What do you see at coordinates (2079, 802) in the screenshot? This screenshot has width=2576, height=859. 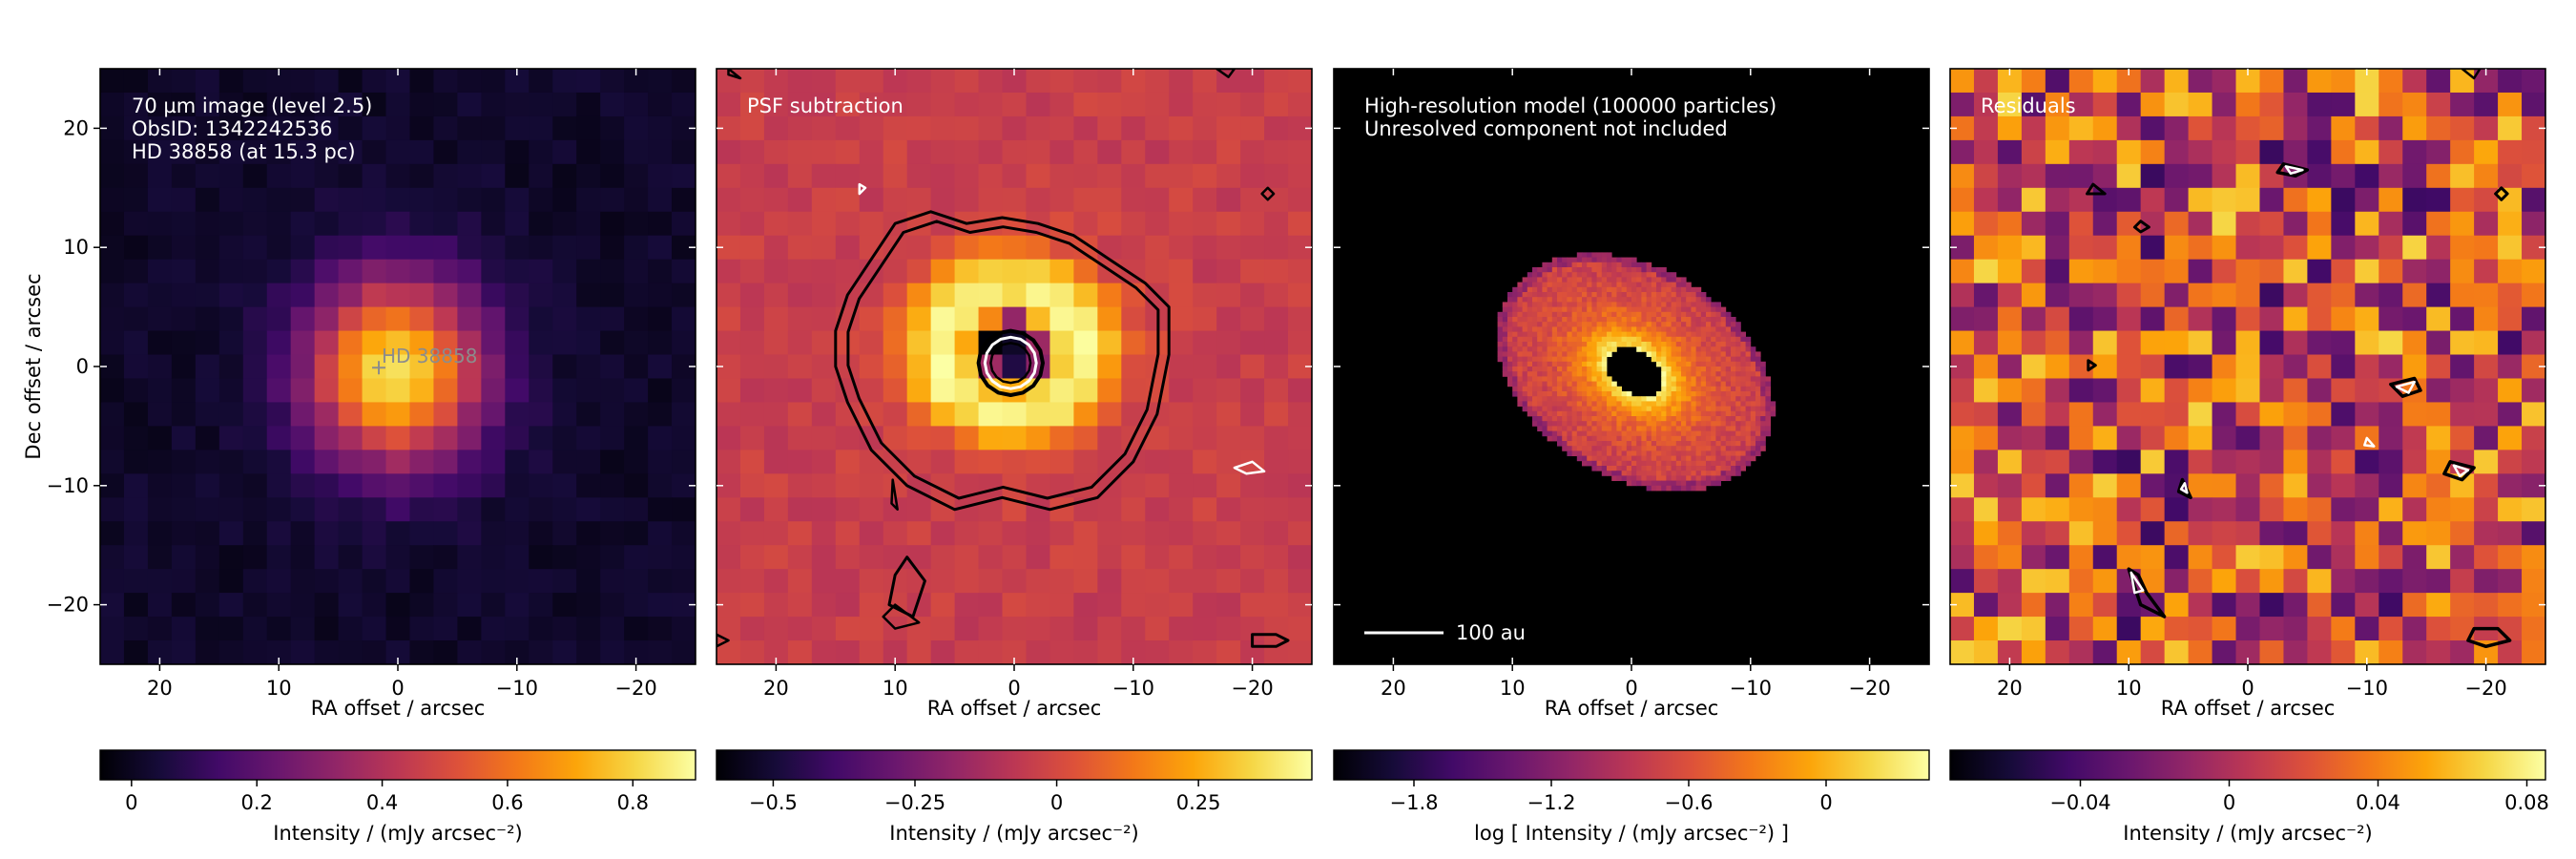 I see `colorbar-tick-label: −0.04` at bounding box center [2079, 802].